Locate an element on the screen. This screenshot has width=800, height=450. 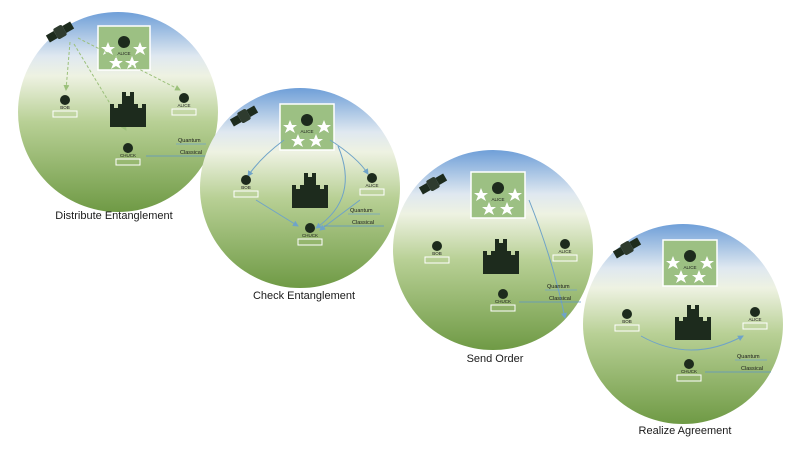
check-arrow-bob-chuck is located at coordinates (277, 213).